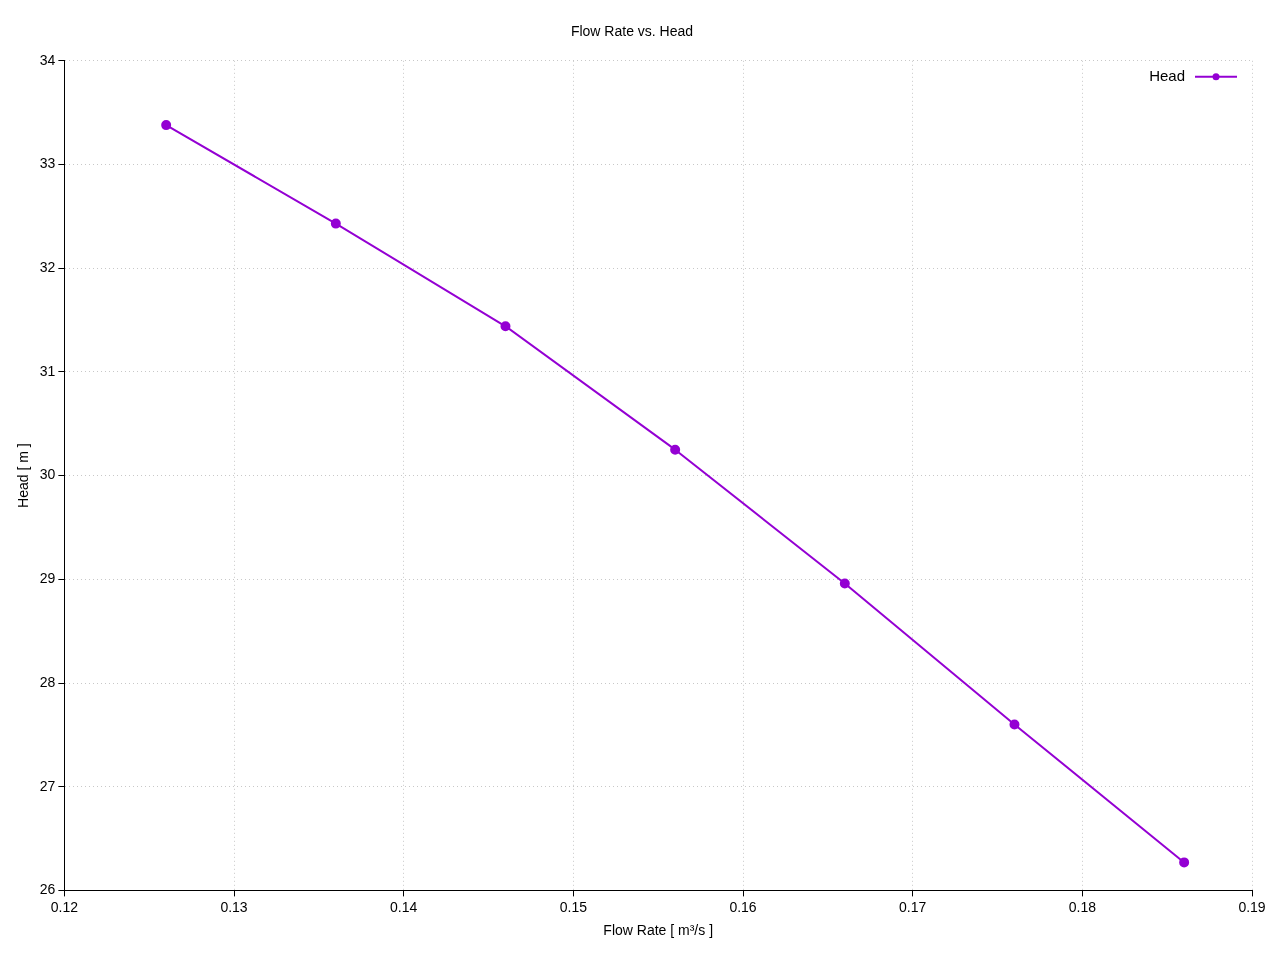  Describe the element at coordinates (47, 474) in the screenshot. I see `y-tick-label: 30` at that location.